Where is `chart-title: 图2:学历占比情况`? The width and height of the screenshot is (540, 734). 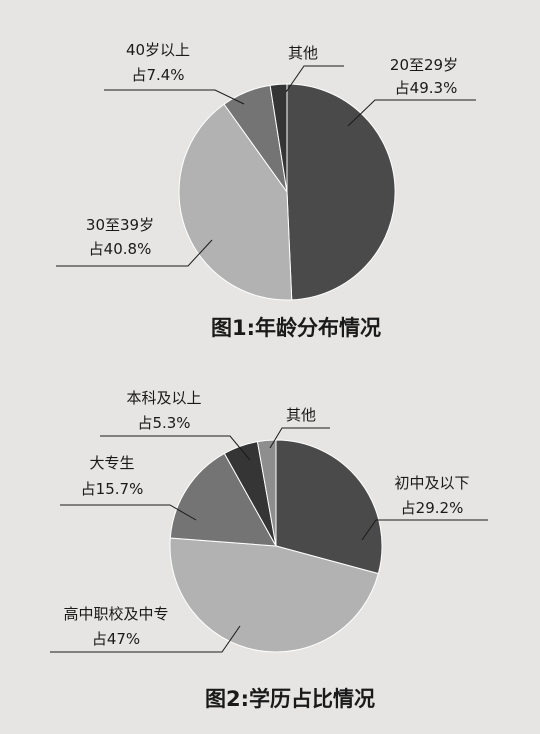
chart-title: 图2:学历占比情况 is located at coordinates (290, 699).